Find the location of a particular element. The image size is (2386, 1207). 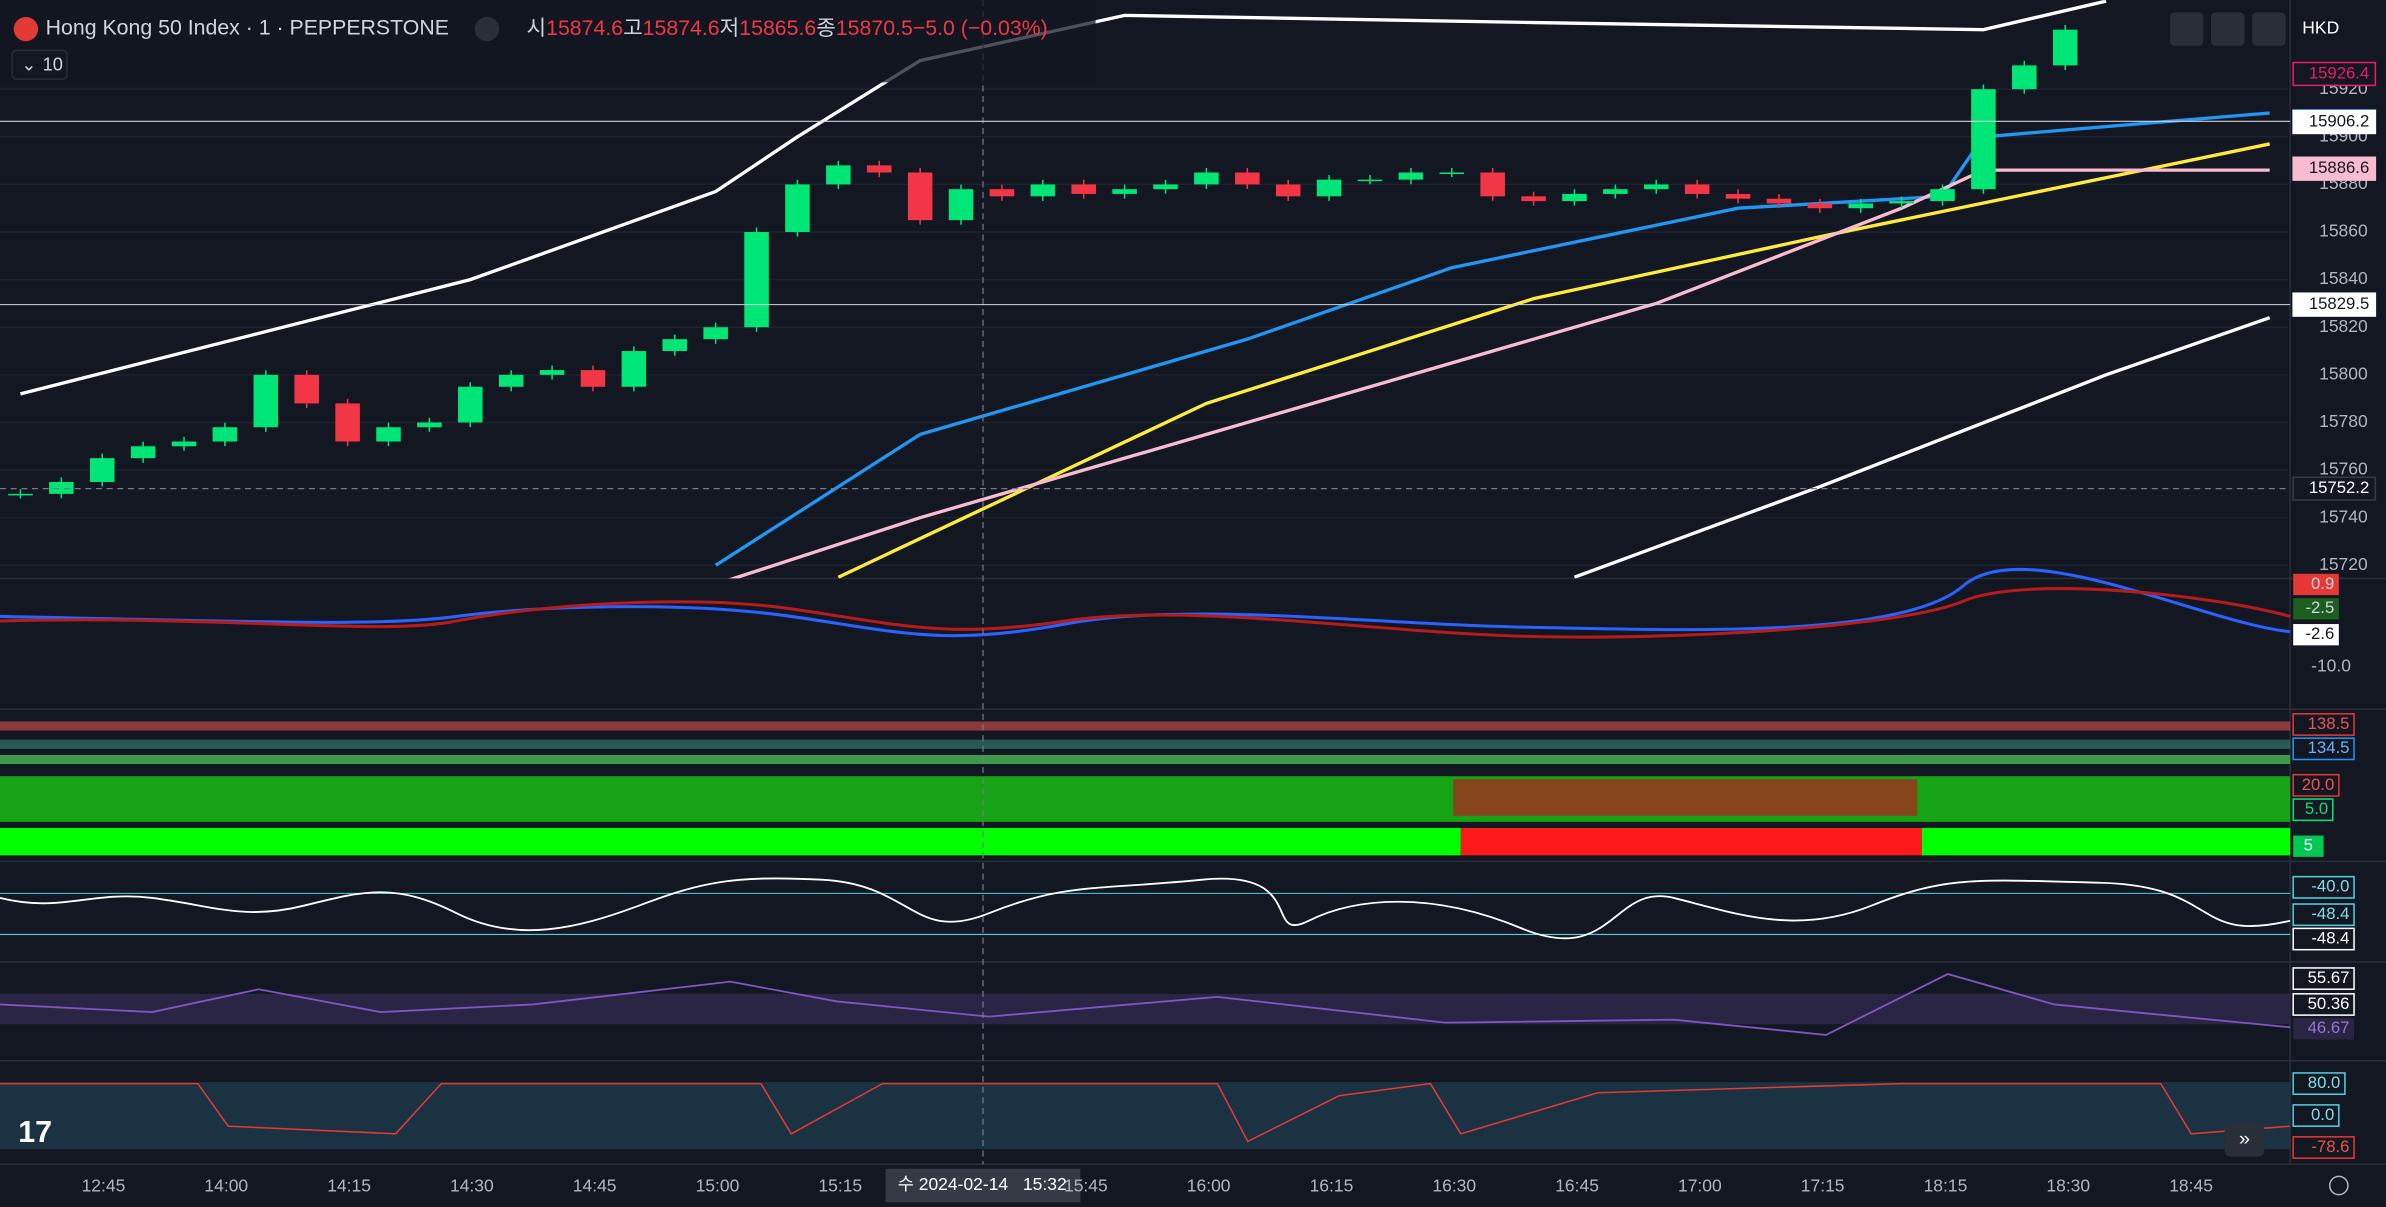

crosshair-time-badge is located at coordinates (983, 1185).